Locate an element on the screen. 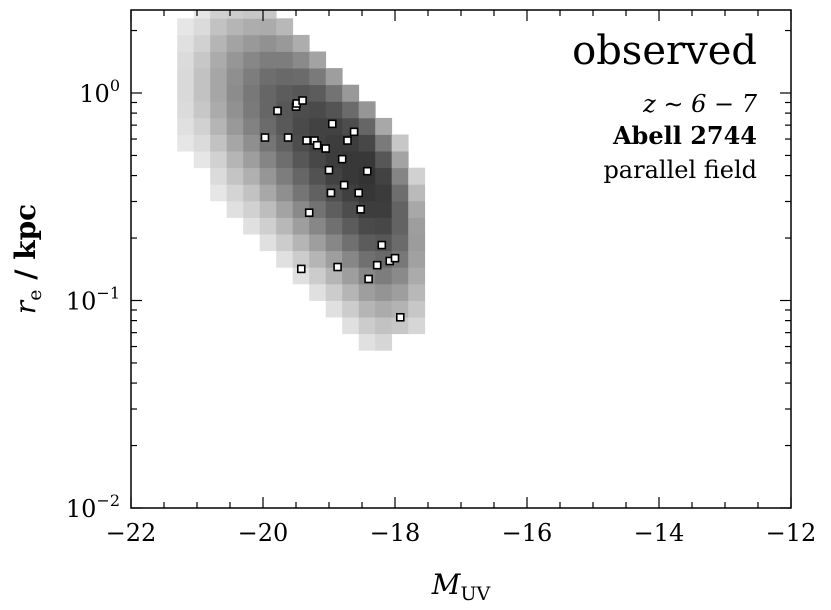  x-tick-label: −20 is located at coordinates (263, 533).